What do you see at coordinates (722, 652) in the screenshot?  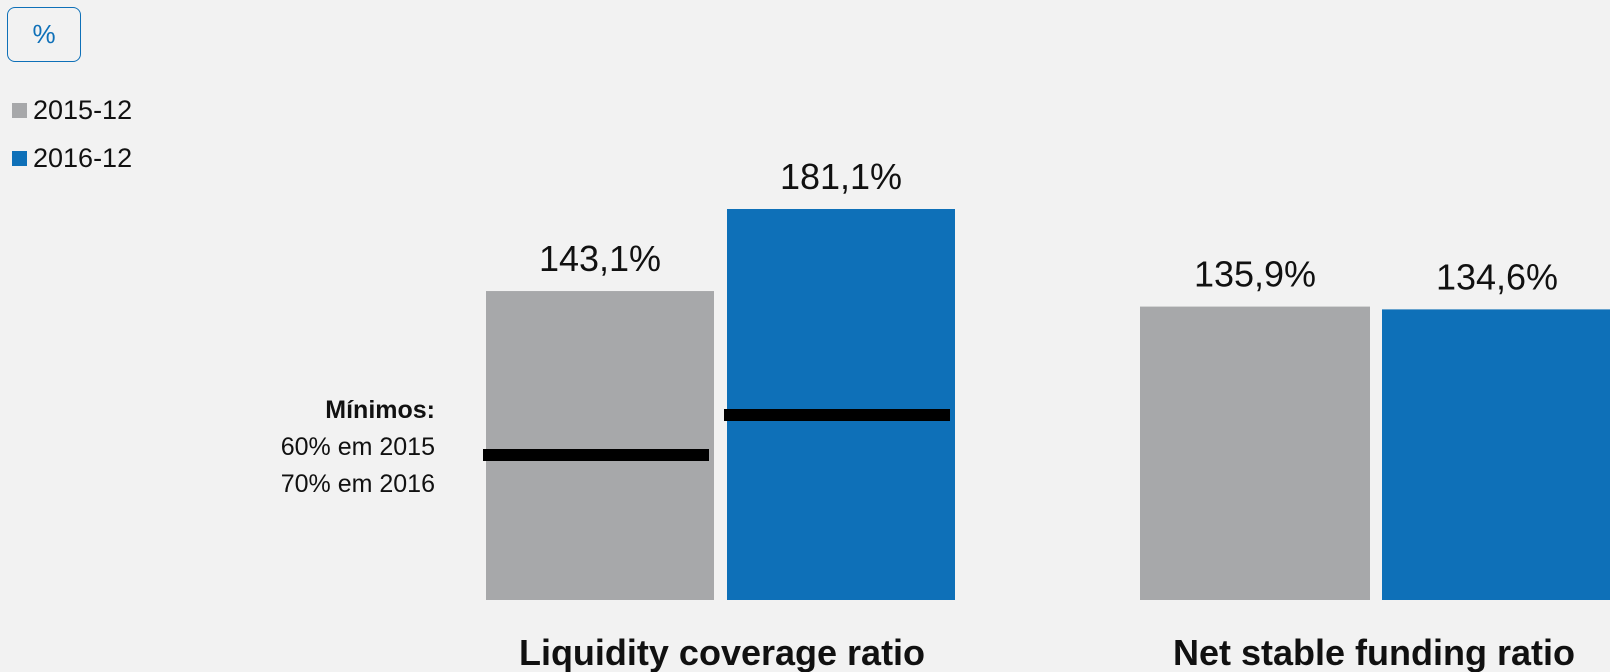 I see `category-label-0: Liquidity coverage ratio` at bounding box center [722, 652].